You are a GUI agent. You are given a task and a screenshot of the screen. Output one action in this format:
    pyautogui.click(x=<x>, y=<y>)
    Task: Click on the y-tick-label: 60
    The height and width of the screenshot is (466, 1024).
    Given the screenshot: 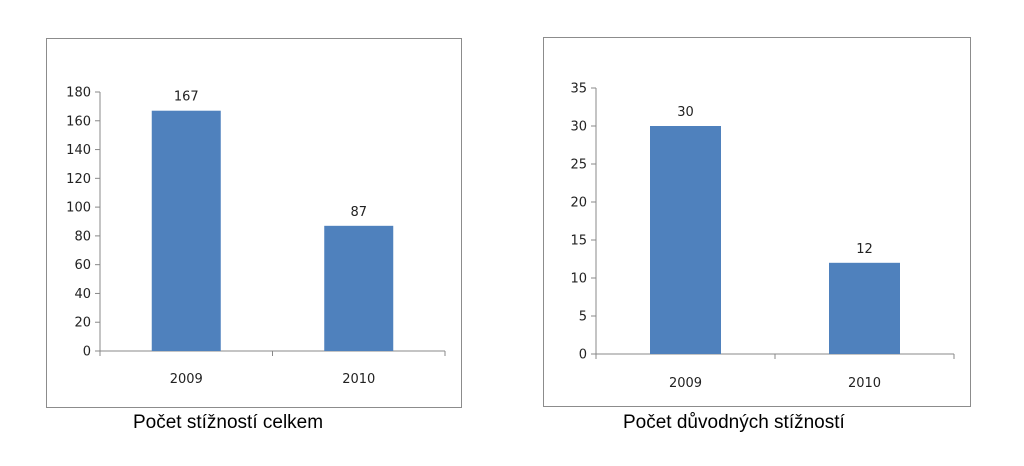 What is the action you would take?
    pyautogui.click(x=82, y=265)
    